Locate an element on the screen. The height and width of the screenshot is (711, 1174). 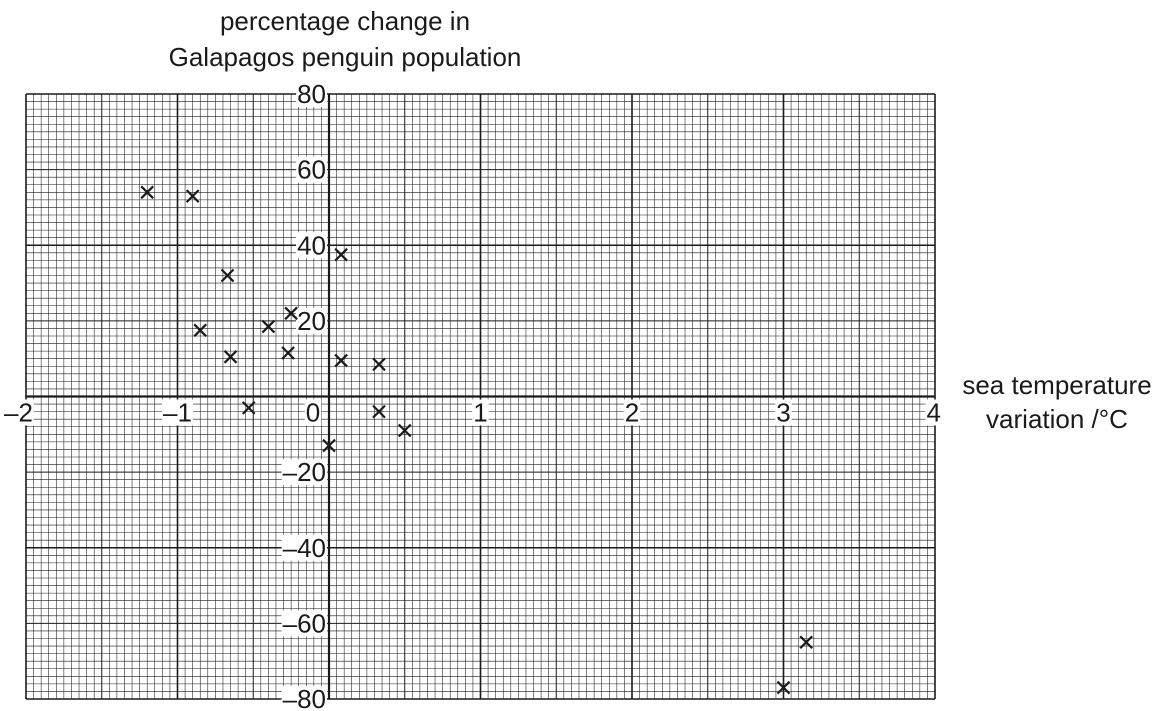
x-axis-label-line-2: variation /°C is located at coordinates (1057, 419).